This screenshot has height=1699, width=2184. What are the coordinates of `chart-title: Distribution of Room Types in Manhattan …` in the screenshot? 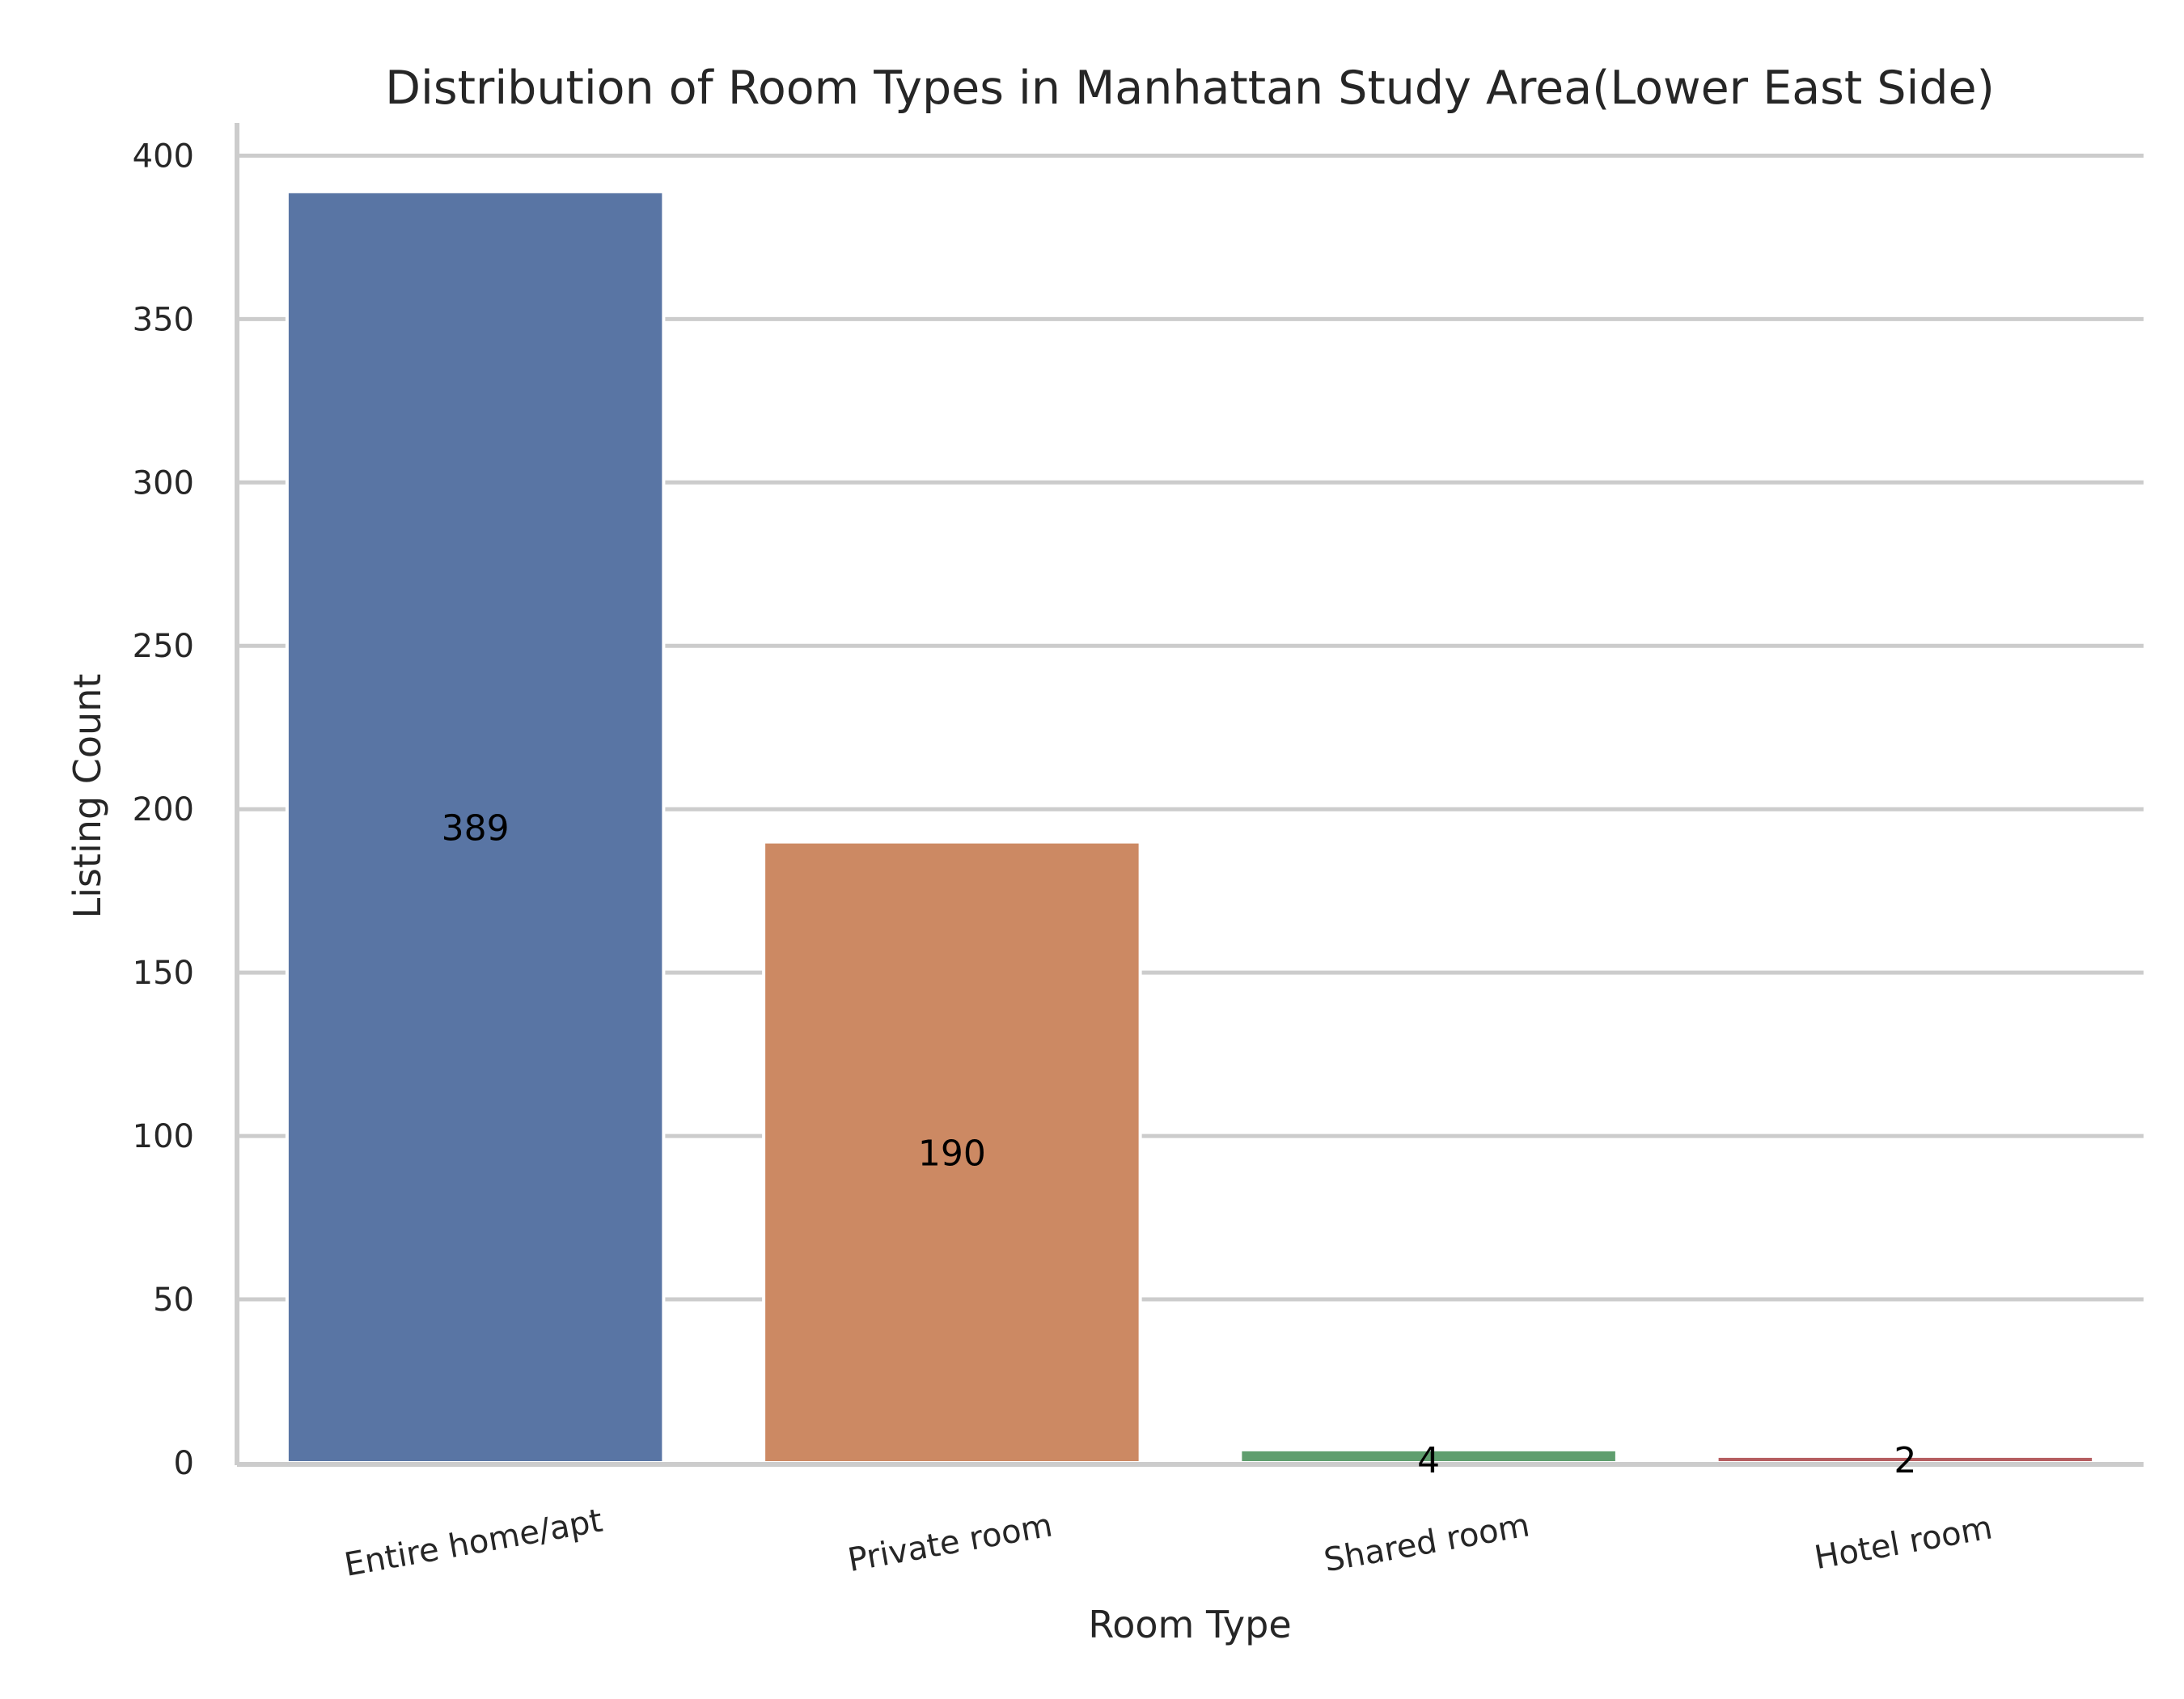 It's located at (1190, 88).